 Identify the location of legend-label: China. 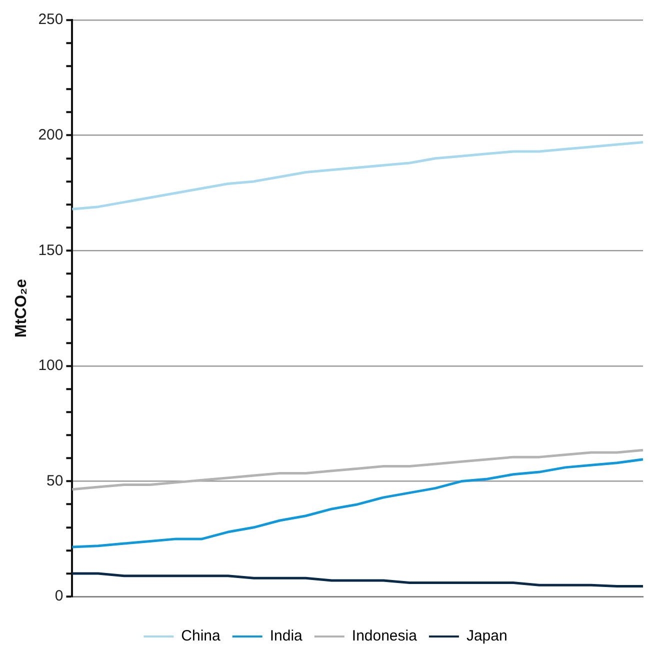
(201, 636).